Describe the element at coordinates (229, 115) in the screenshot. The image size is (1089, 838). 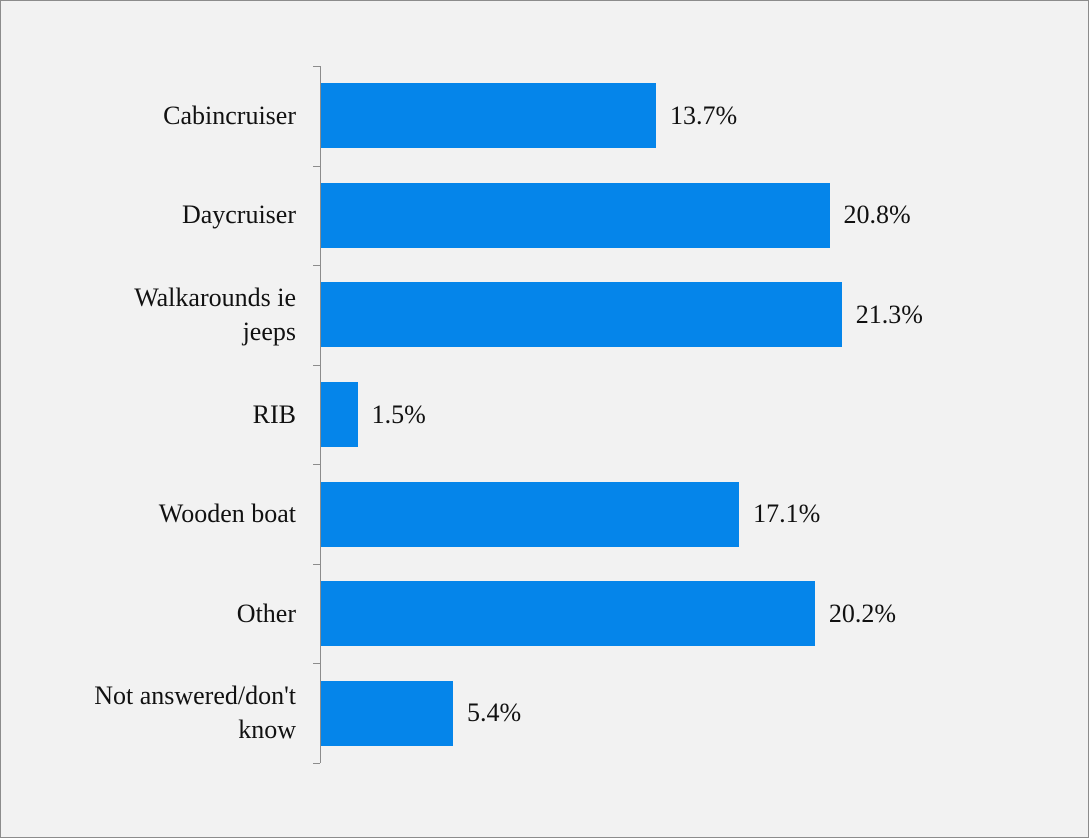
I see `category-label: Cabincruiser` at that location.